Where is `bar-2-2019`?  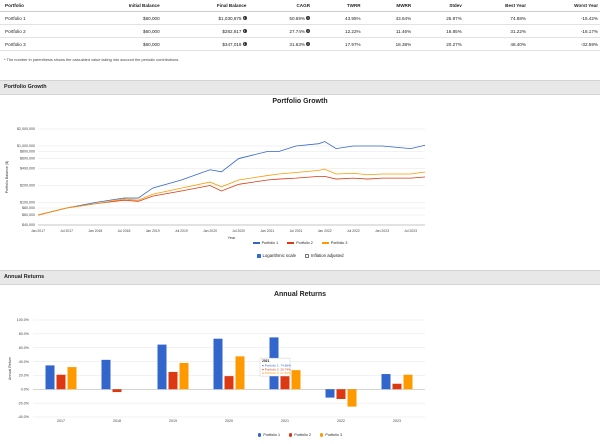
bar-2-2019 is located at coordinates (173, 380).